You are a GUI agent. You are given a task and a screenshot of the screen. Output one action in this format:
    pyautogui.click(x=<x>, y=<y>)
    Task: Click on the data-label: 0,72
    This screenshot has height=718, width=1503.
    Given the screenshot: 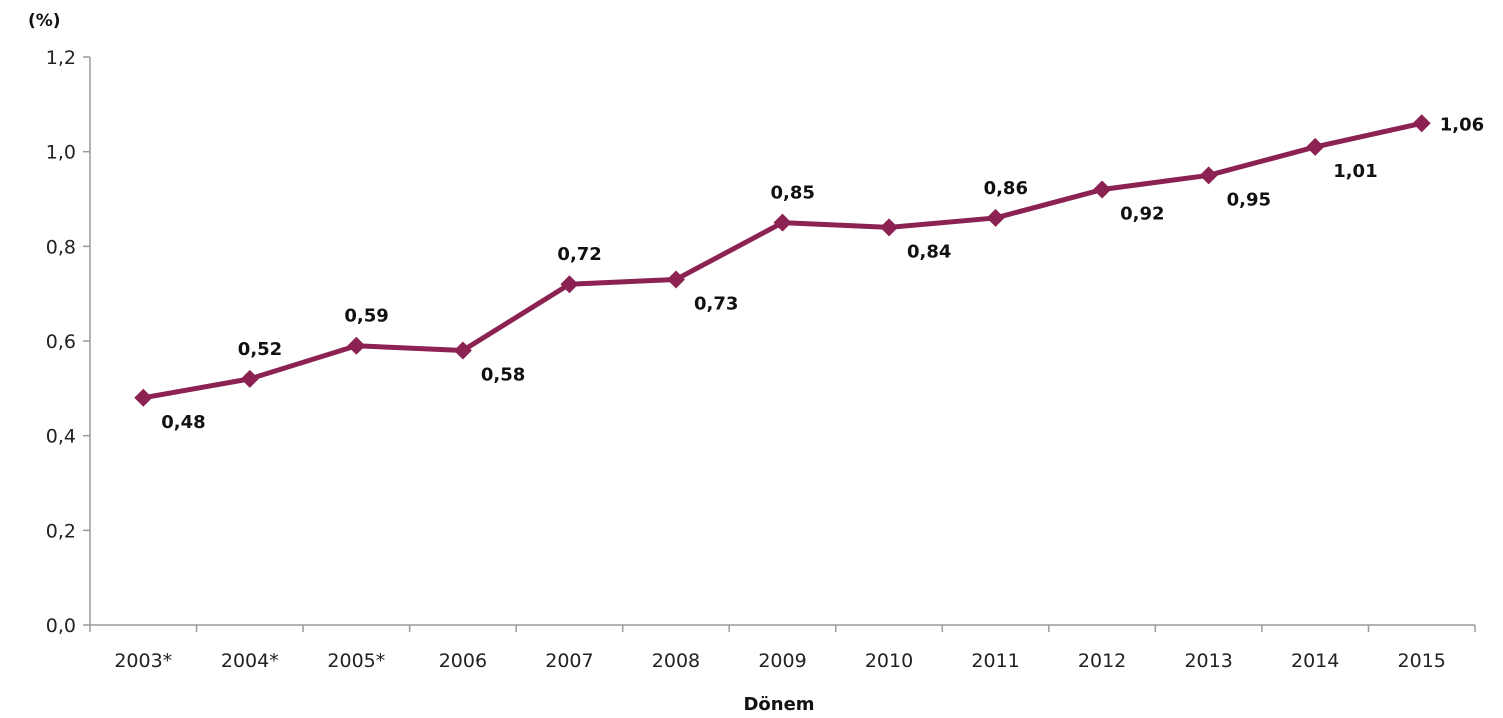 What is the action you would take?
    pyautogui.click(x=579, y=254)
    